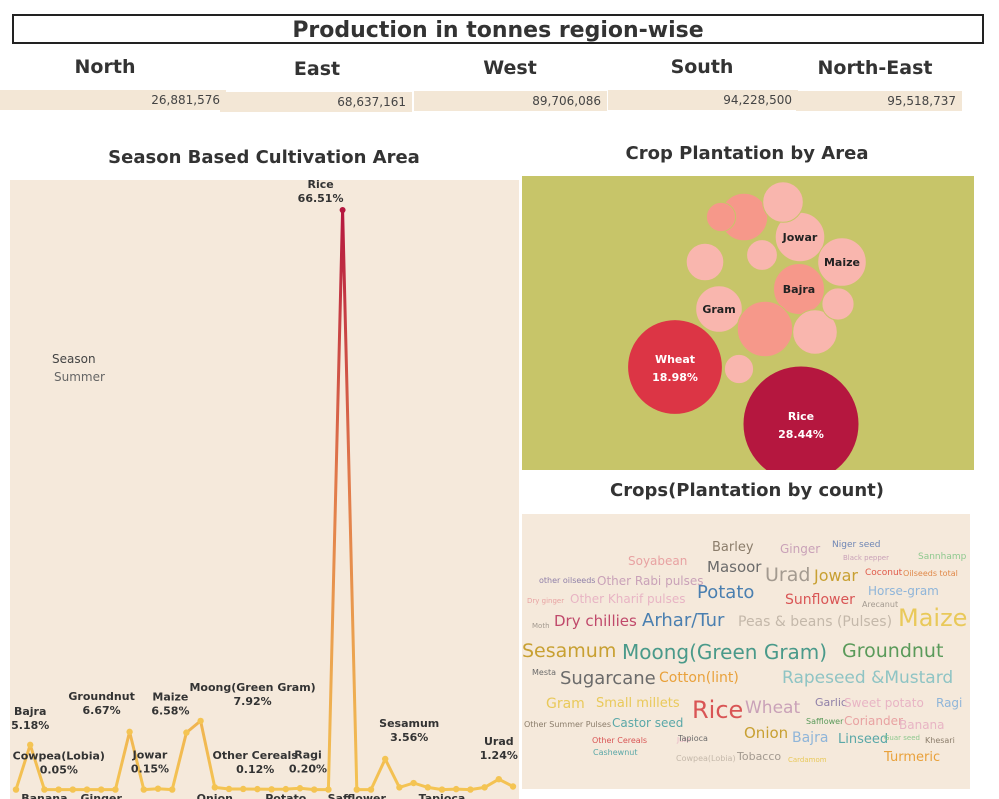 The height and width of the screenshot is (799, 999). What do you see at coordinates (699, 678) in the screenshot?
I see `cloud-word: Cotton(lint)` at bounding box center [699, 678].